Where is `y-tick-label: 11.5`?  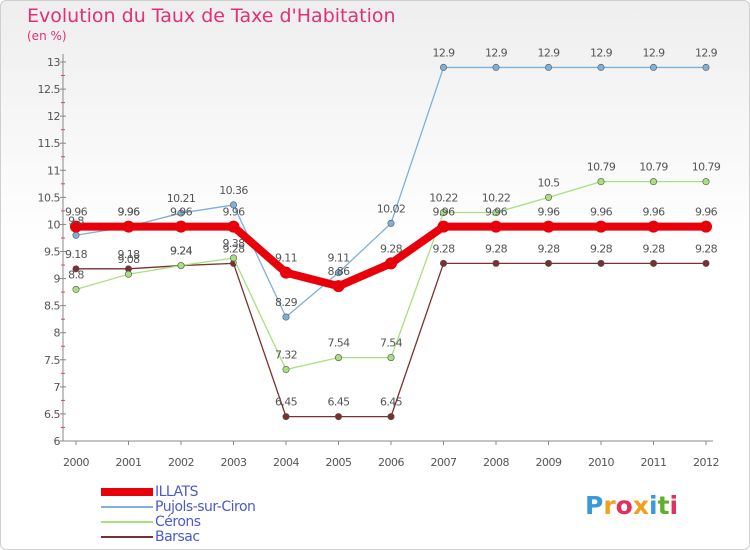 y-tick-label: 11.5 is located at coordinates (49, 143).